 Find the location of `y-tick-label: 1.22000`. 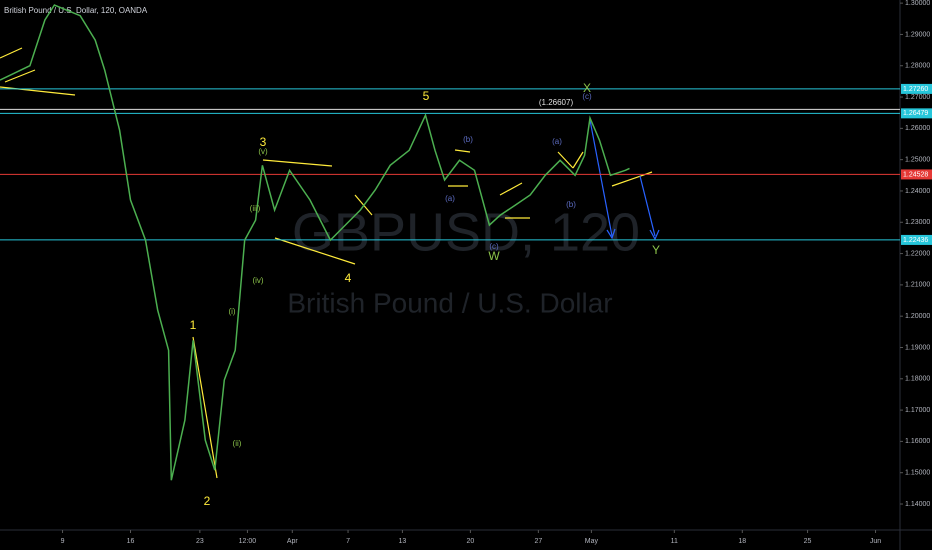

y-tick-label: 1.22000 is located at coordinates (917, 253).